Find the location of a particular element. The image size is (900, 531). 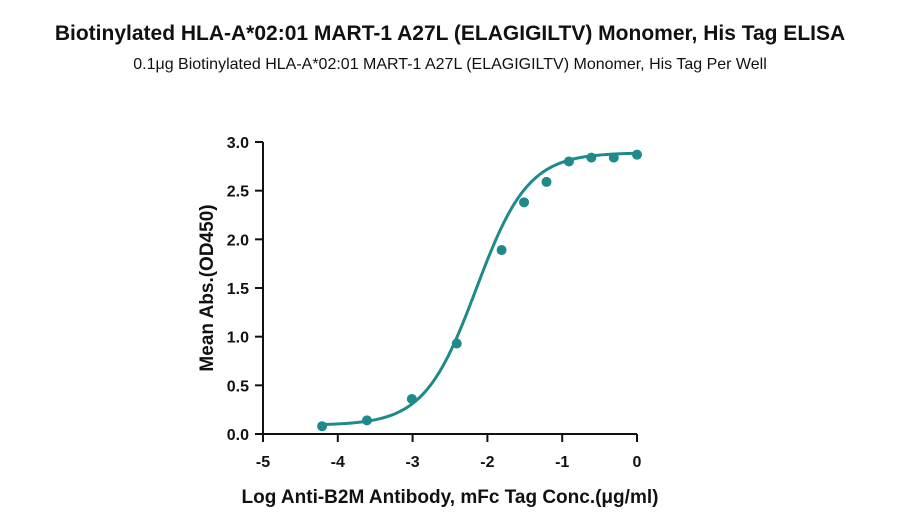

y-tick-label: 1.0 is located at coordinates (238, 338).